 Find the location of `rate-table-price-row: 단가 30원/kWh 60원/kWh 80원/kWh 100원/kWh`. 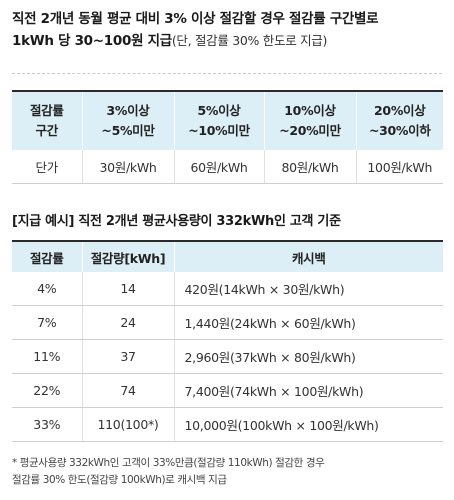

rate-table-price-row: 단가 30원/kWh 60원/kWh 80원/kWh 100원/kWh is located at coordinates (227, 167).